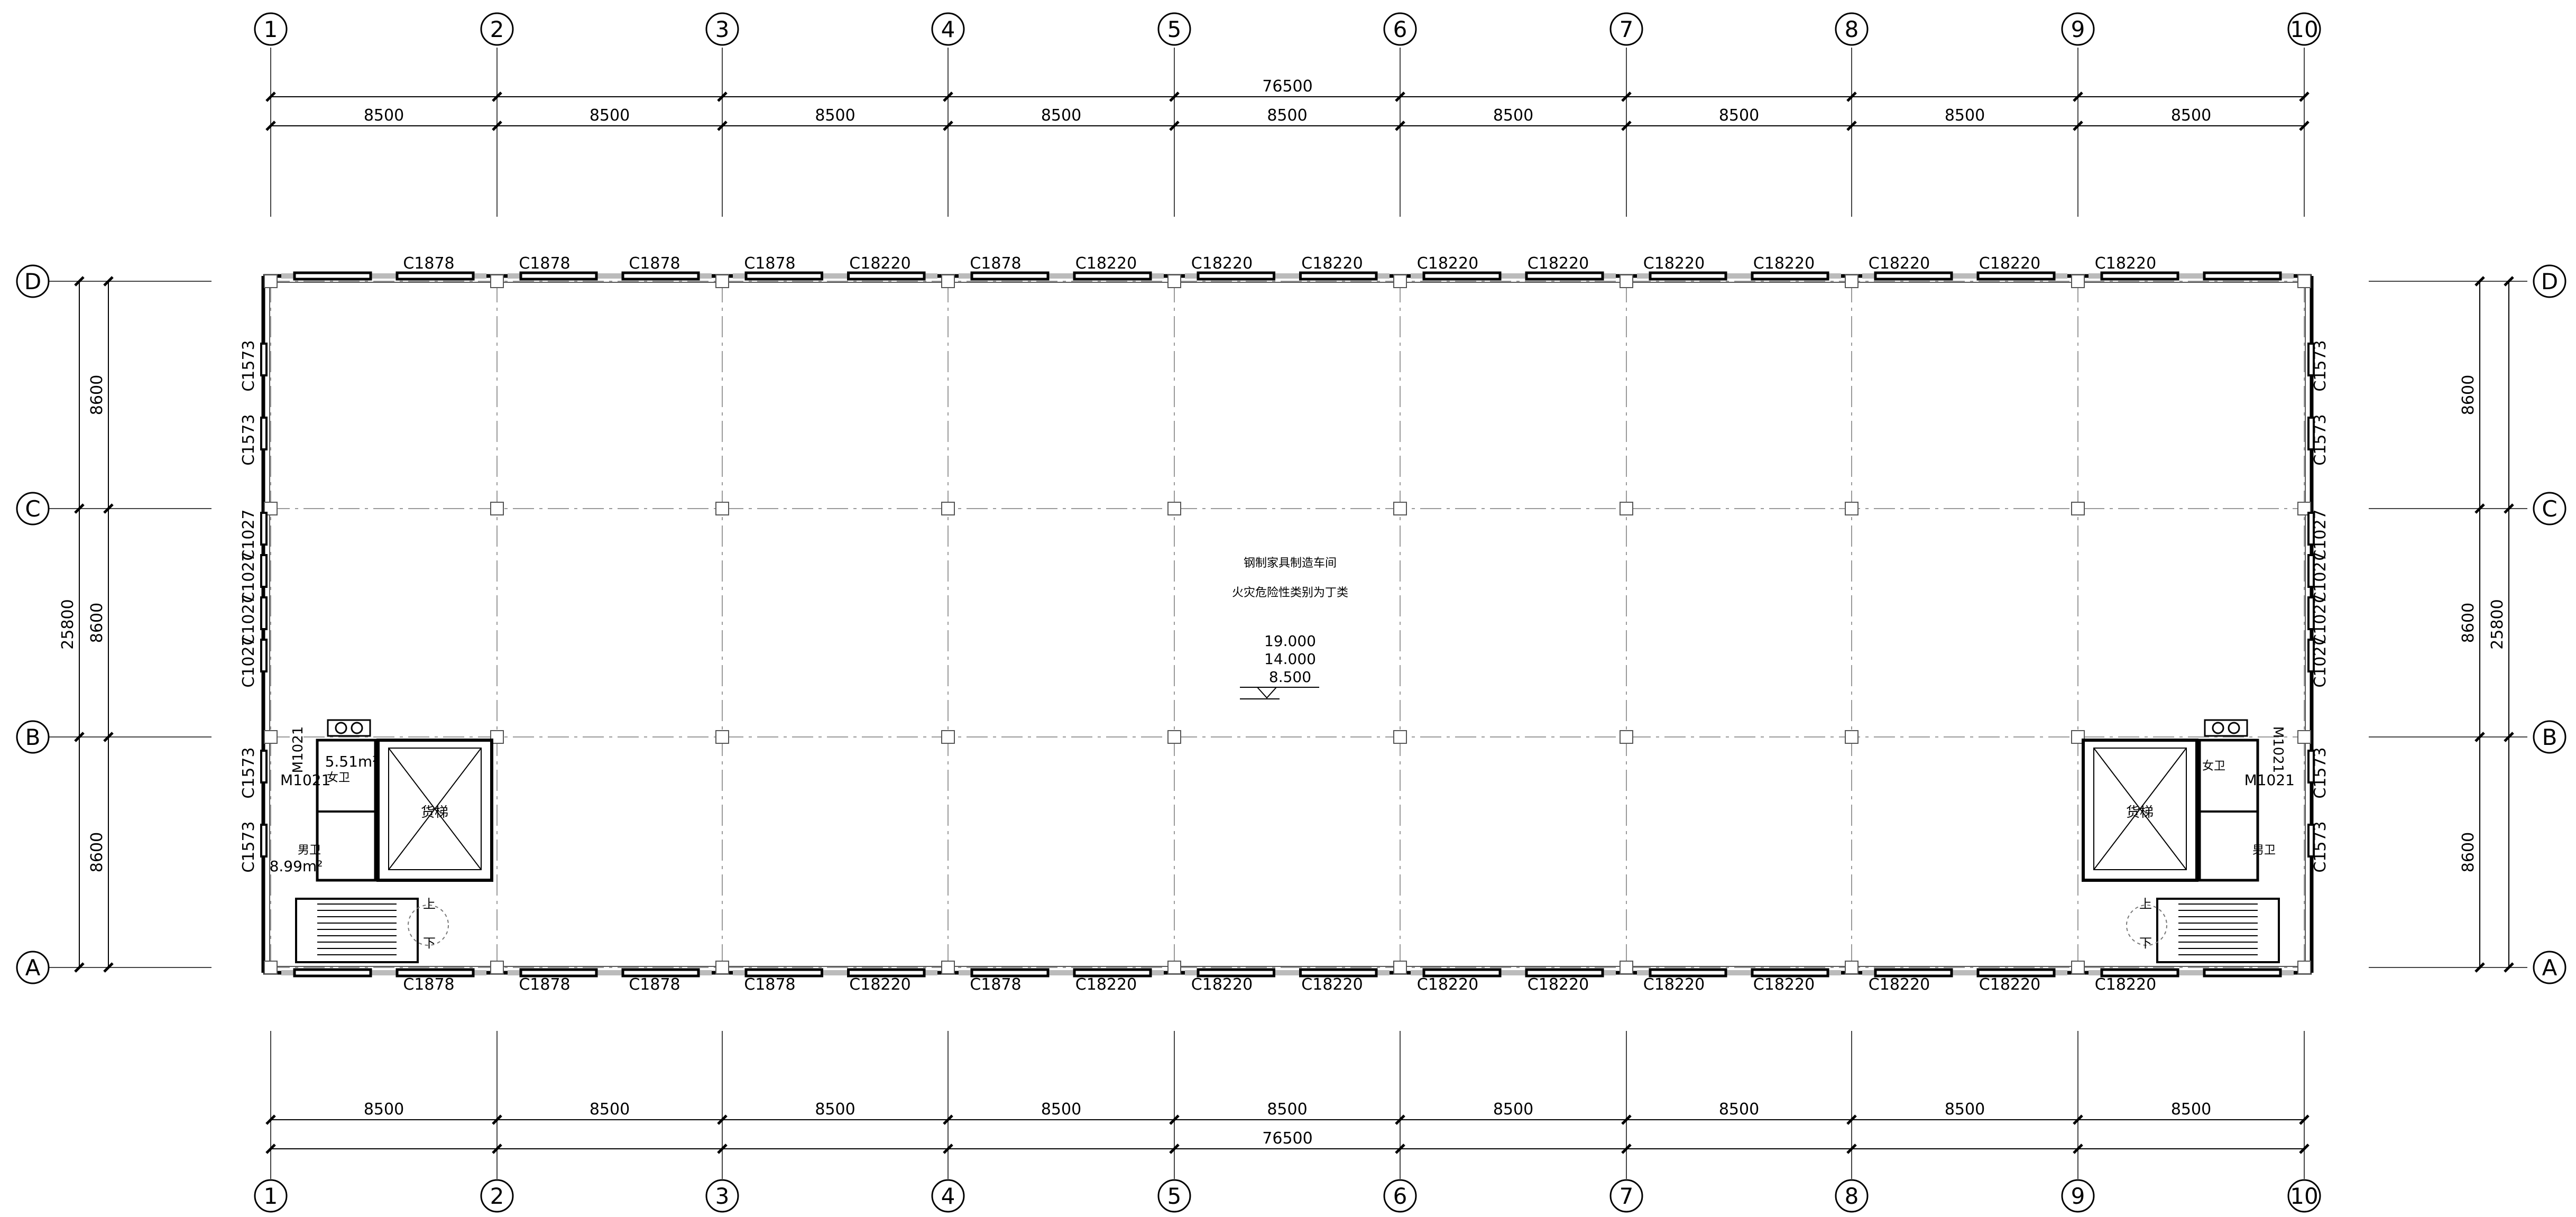  Describe the element at coordinates (2226, 728) in the screenshot. I see `sink-counter` at that location.